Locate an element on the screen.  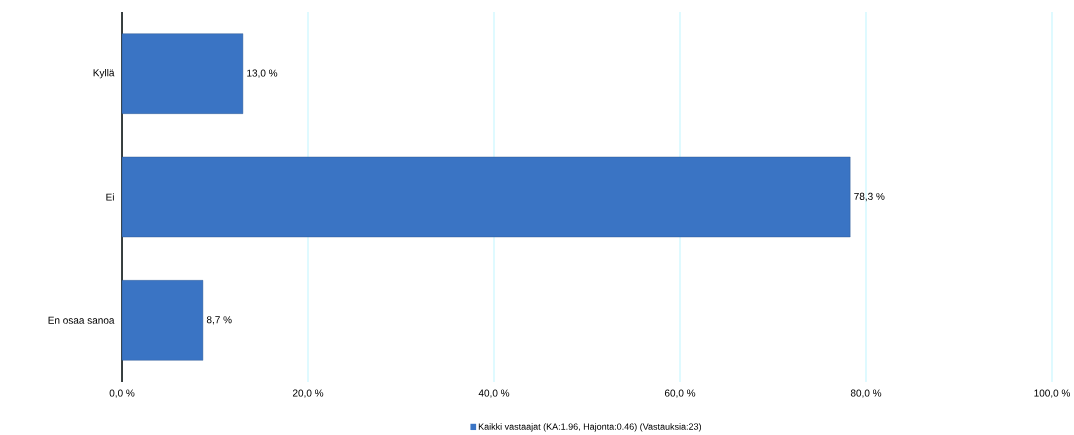
data-label: 78,3 % is located at coordinates (869, 197).